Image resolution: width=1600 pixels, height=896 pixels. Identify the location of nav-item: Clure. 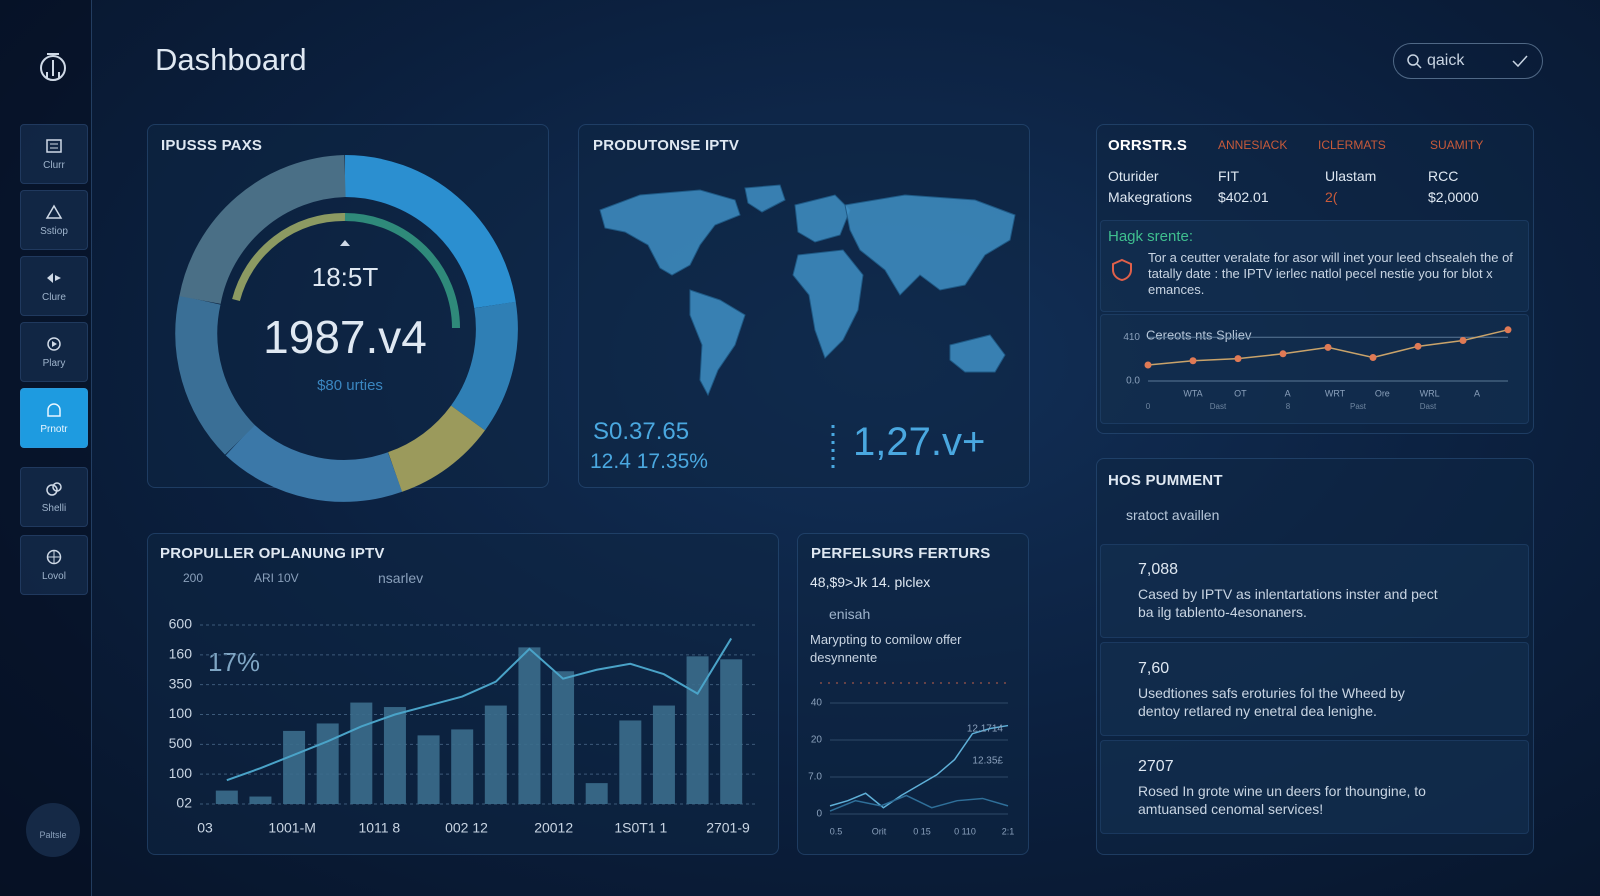
(54, 286).